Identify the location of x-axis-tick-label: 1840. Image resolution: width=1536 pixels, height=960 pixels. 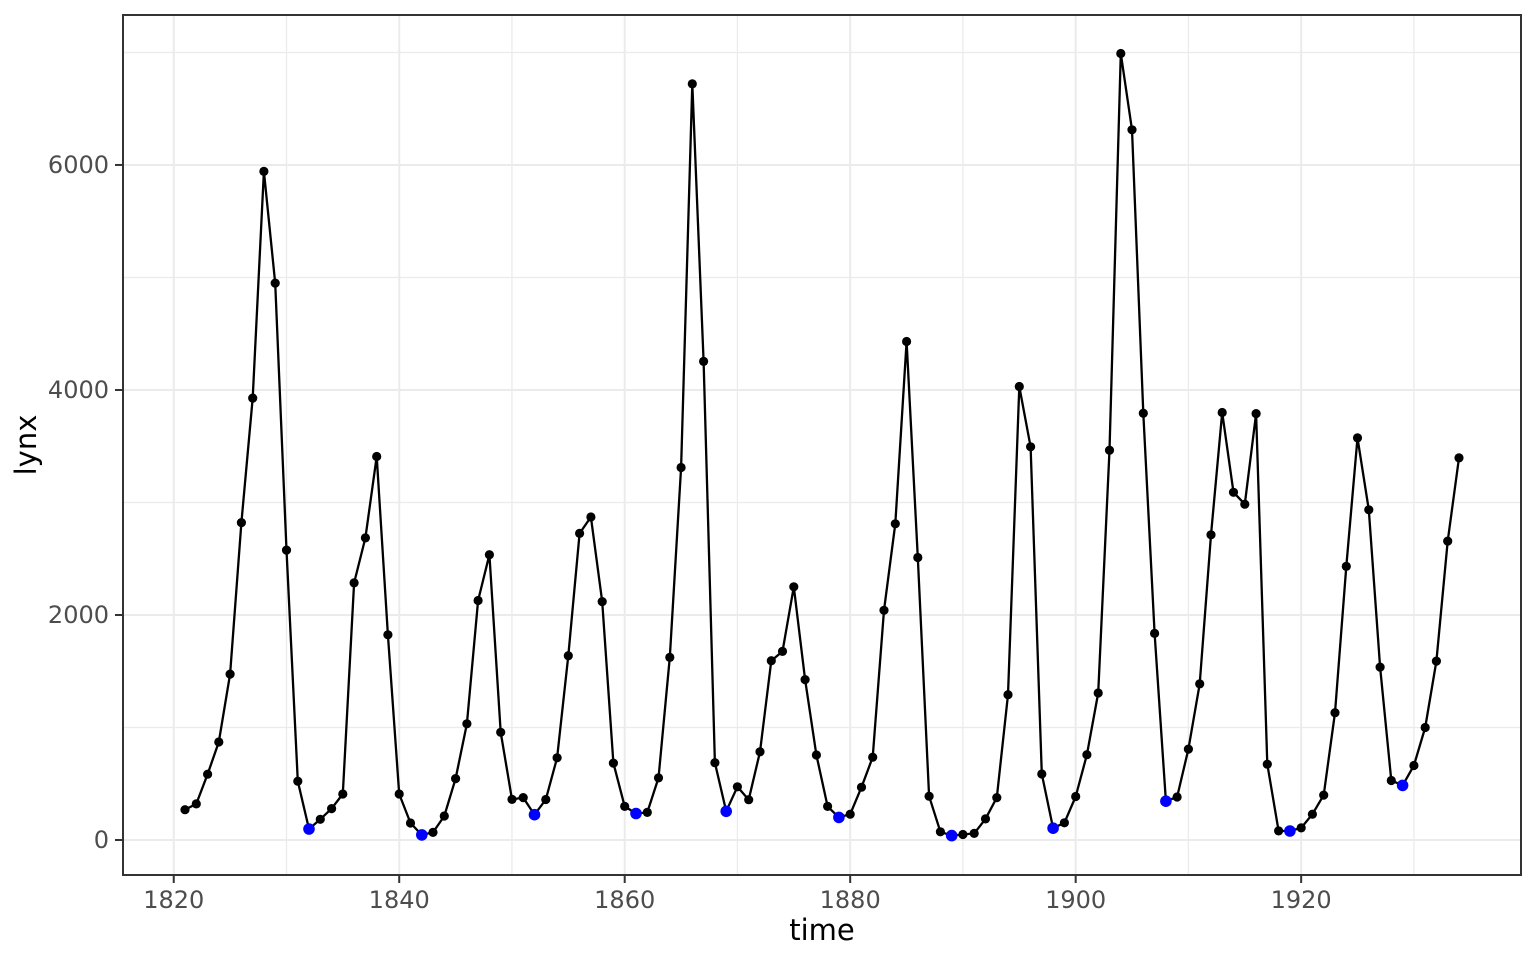
(399, 900).